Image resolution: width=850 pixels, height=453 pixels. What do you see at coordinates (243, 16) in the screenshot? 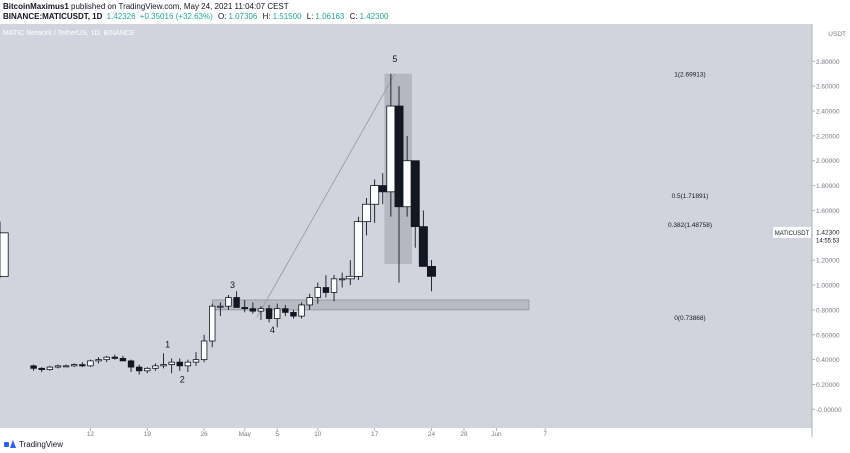
I see `open-value: 1.07306` at bounding box center [243, 16].